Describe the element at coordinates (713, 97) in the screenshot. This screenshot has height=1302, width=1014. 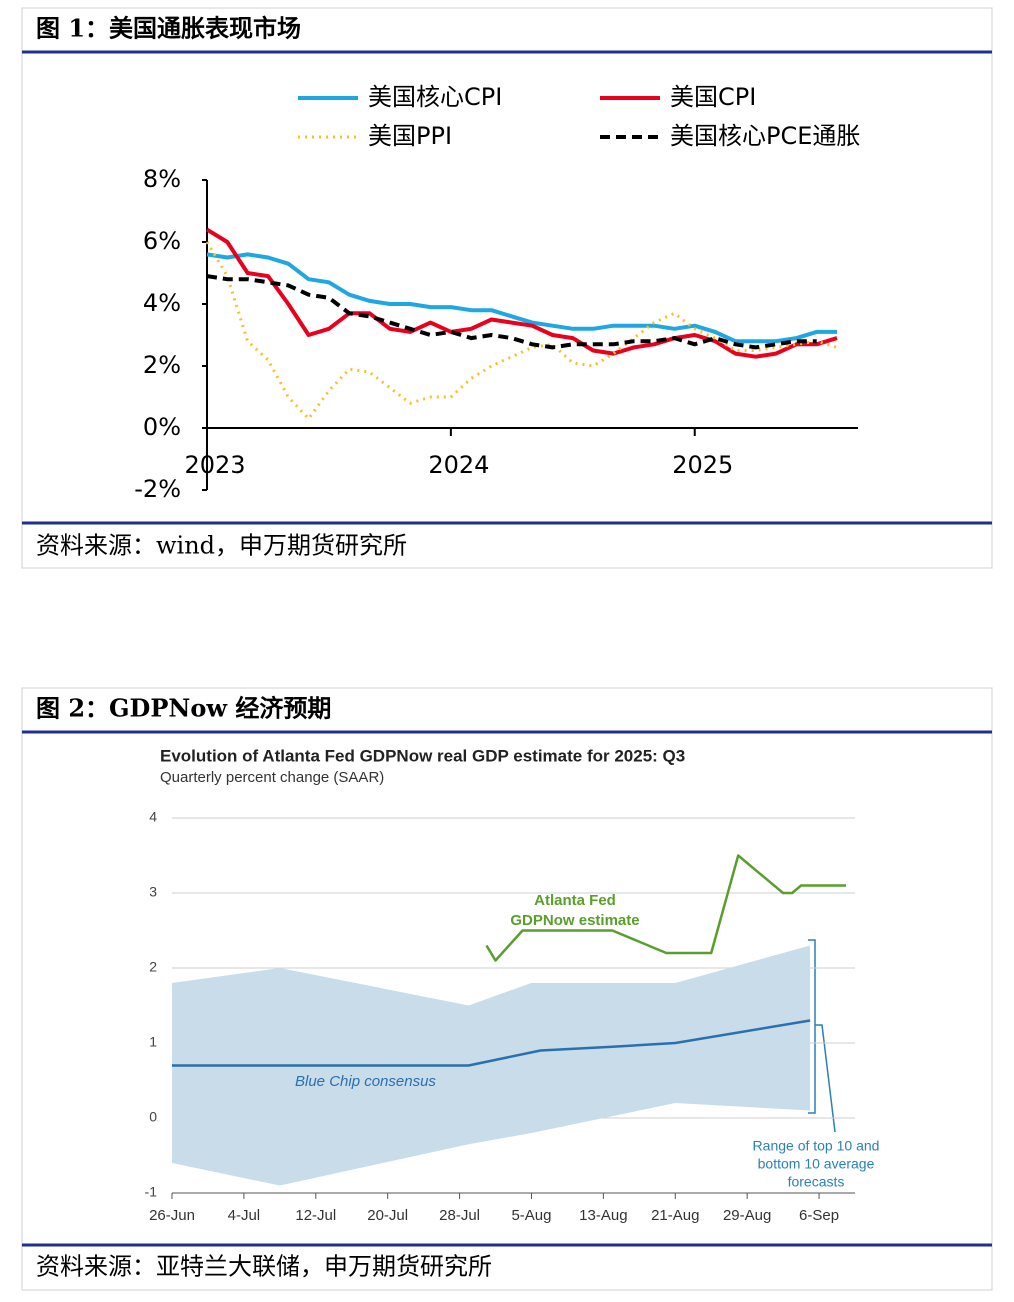
I see `legend-label: 美国CPI` at that location.